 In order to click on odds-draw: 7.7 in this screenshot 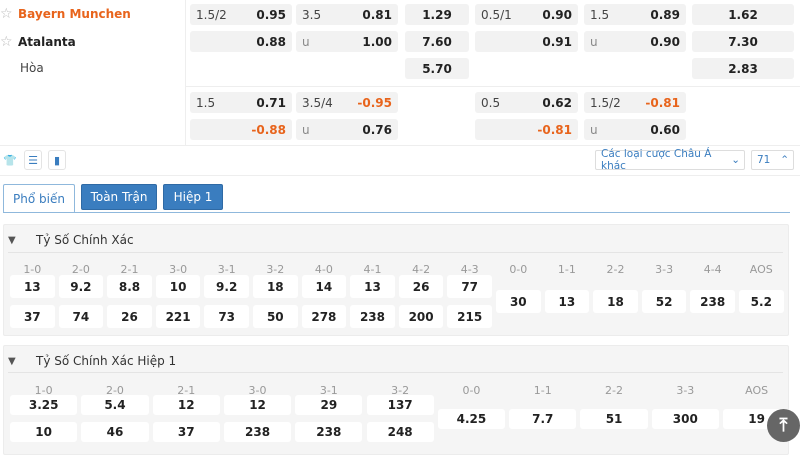, I will do `click(543, 418)`.